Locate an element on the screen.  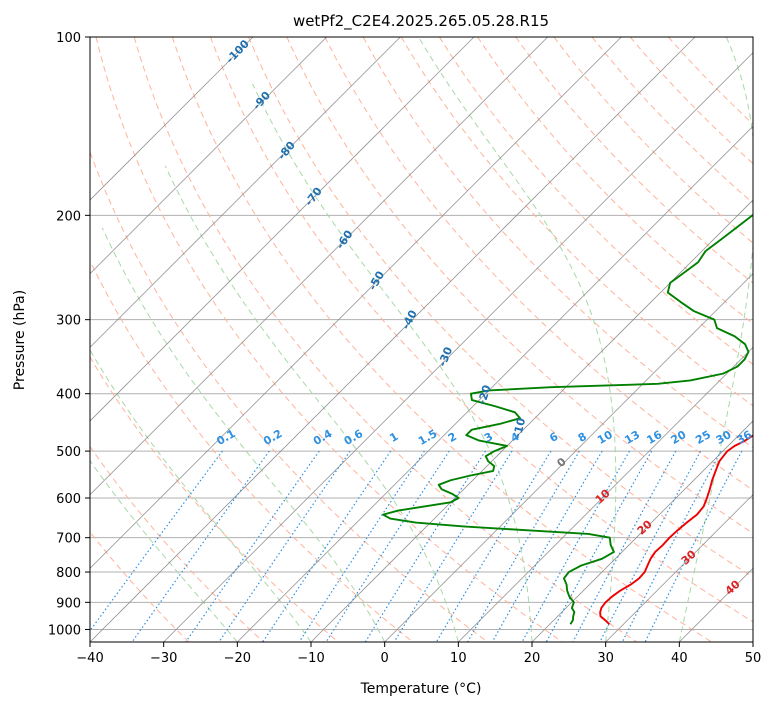
x-tick-label: −30 is located at coordinates (163, 658).